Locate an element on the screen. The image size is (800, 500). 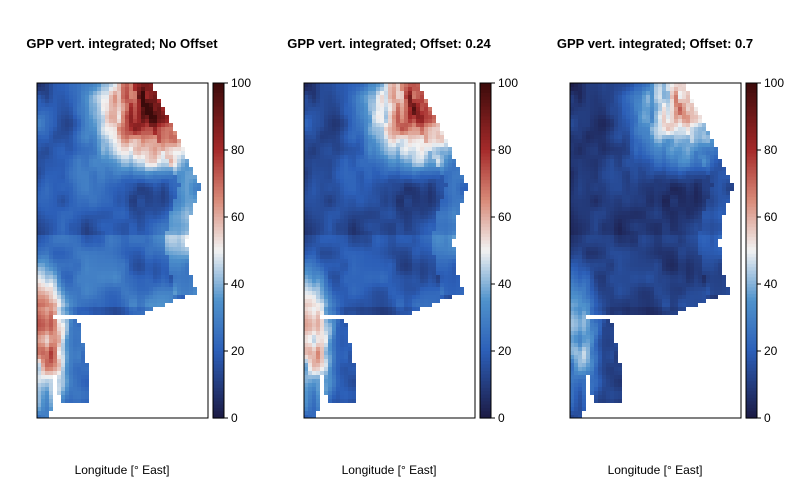
colorbar-tick-label: 40 is located at coordinates (238, 284).